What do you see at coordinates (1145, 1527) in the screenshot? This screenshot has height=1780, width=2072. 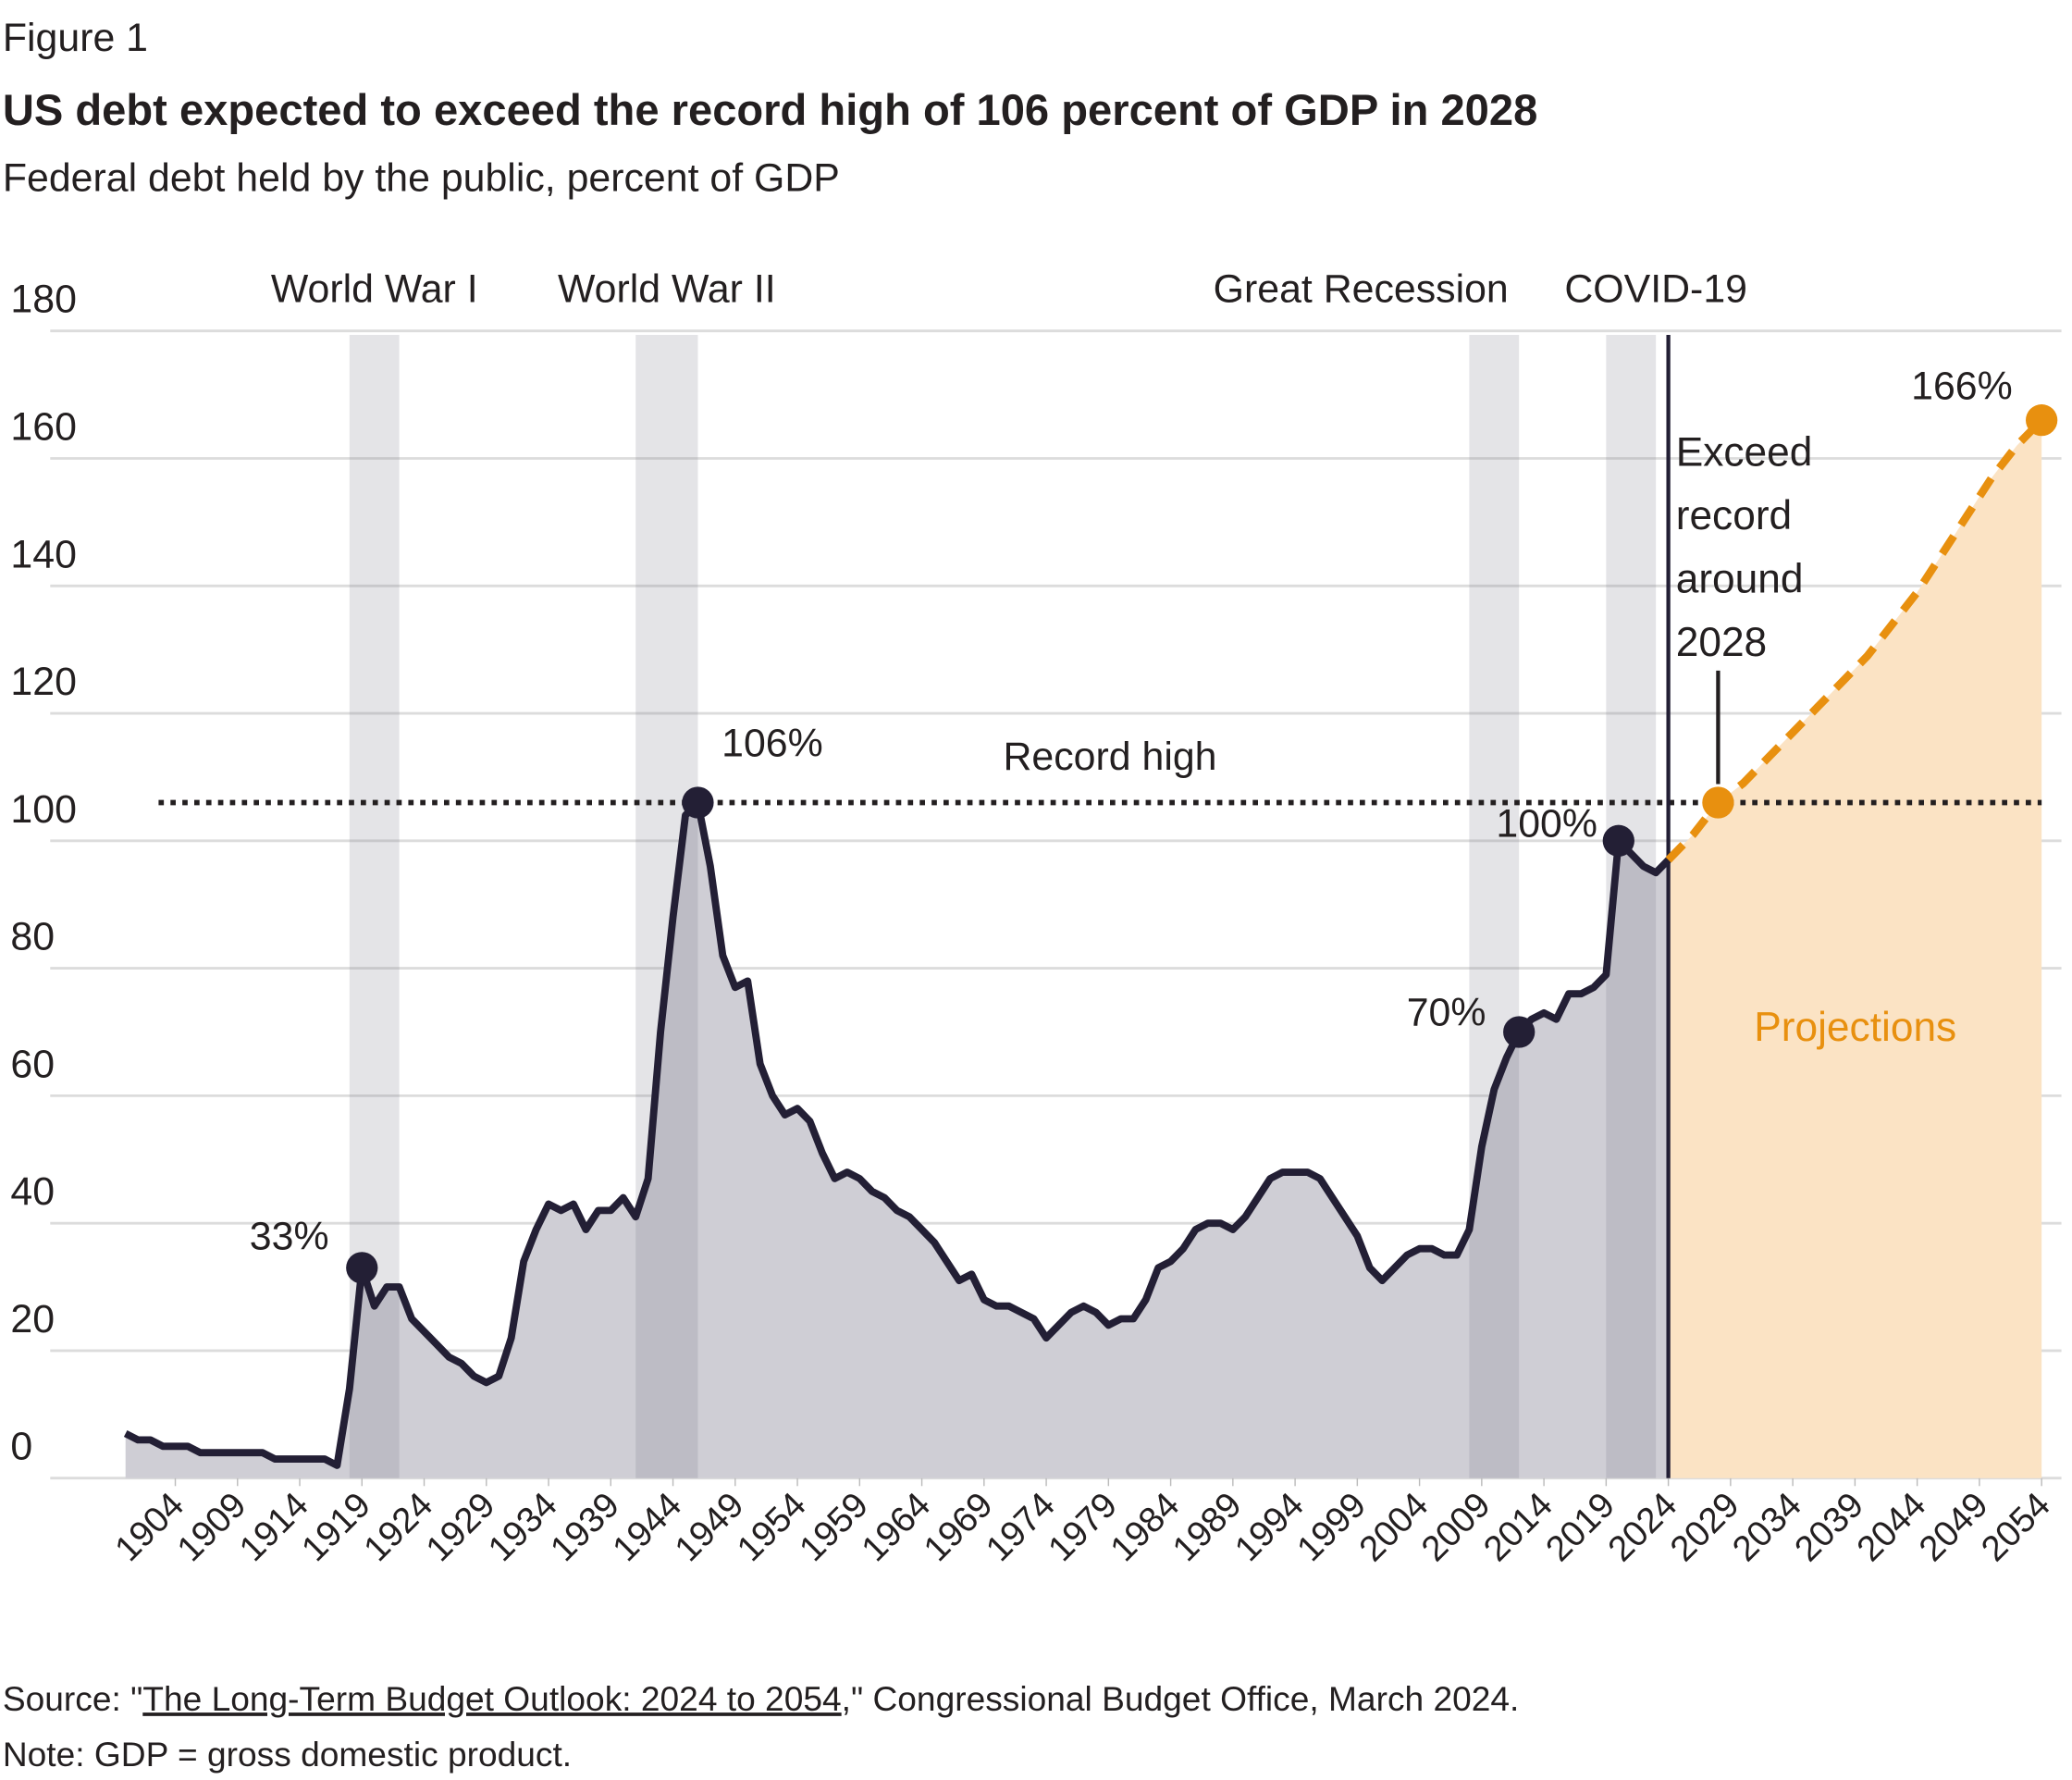 I see `x-tick-label: 1984` at bounding box center [1145, 1527].